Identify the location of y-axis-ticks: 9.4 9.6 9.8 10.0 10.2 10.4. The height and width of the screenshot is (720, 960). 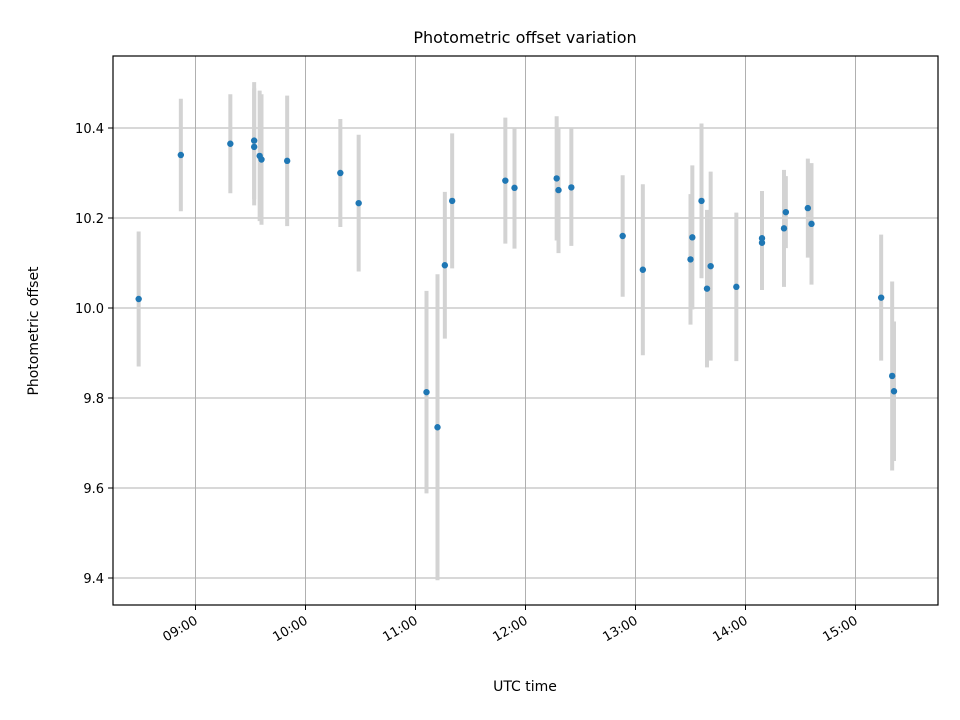
(94, 354).